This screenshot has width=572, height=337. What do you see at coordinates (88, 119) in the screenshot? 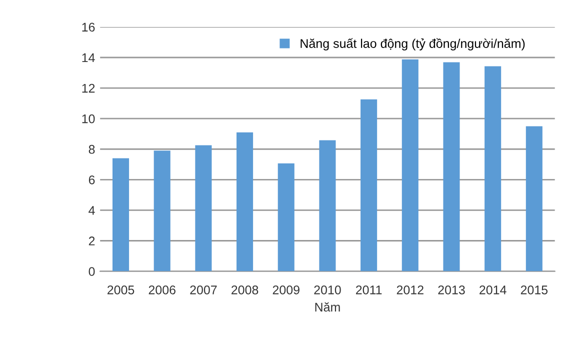
I see `y-tick-label: 10` at bounding box center [88, 119].